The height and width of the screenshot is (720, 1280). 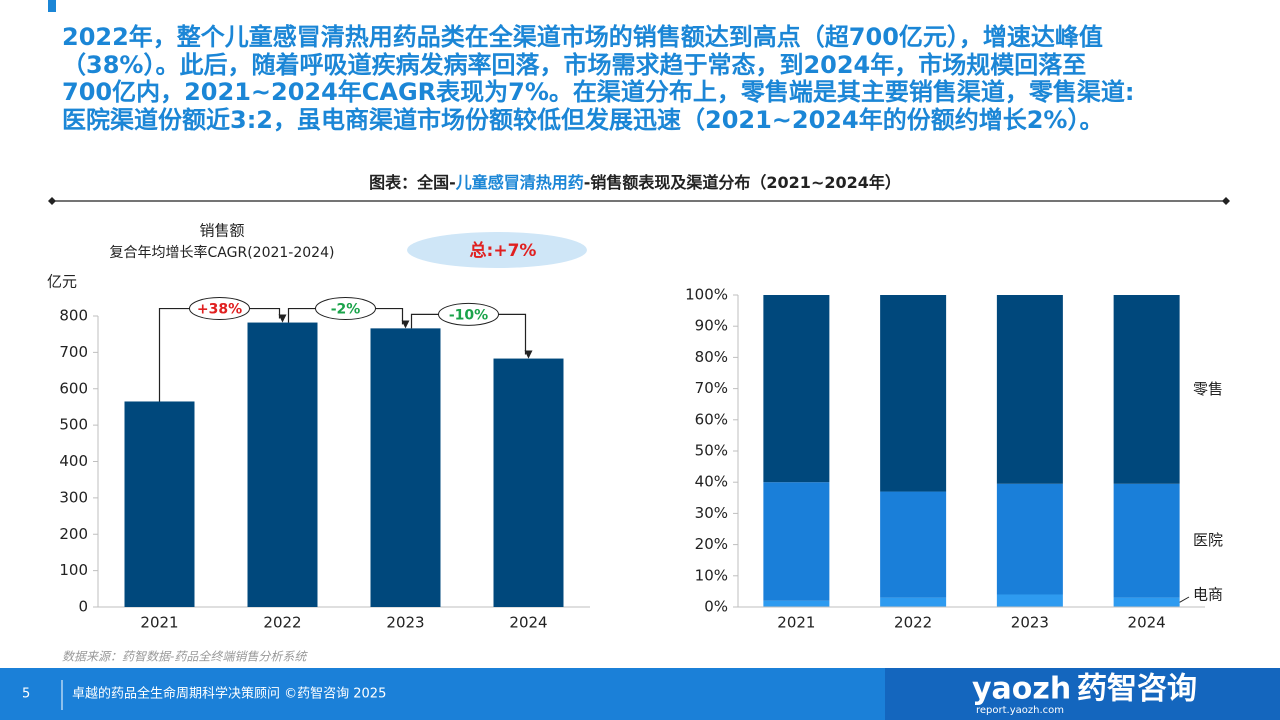 I want to click on brand-cn: 药智咨询, so click(x=1137, y=689).